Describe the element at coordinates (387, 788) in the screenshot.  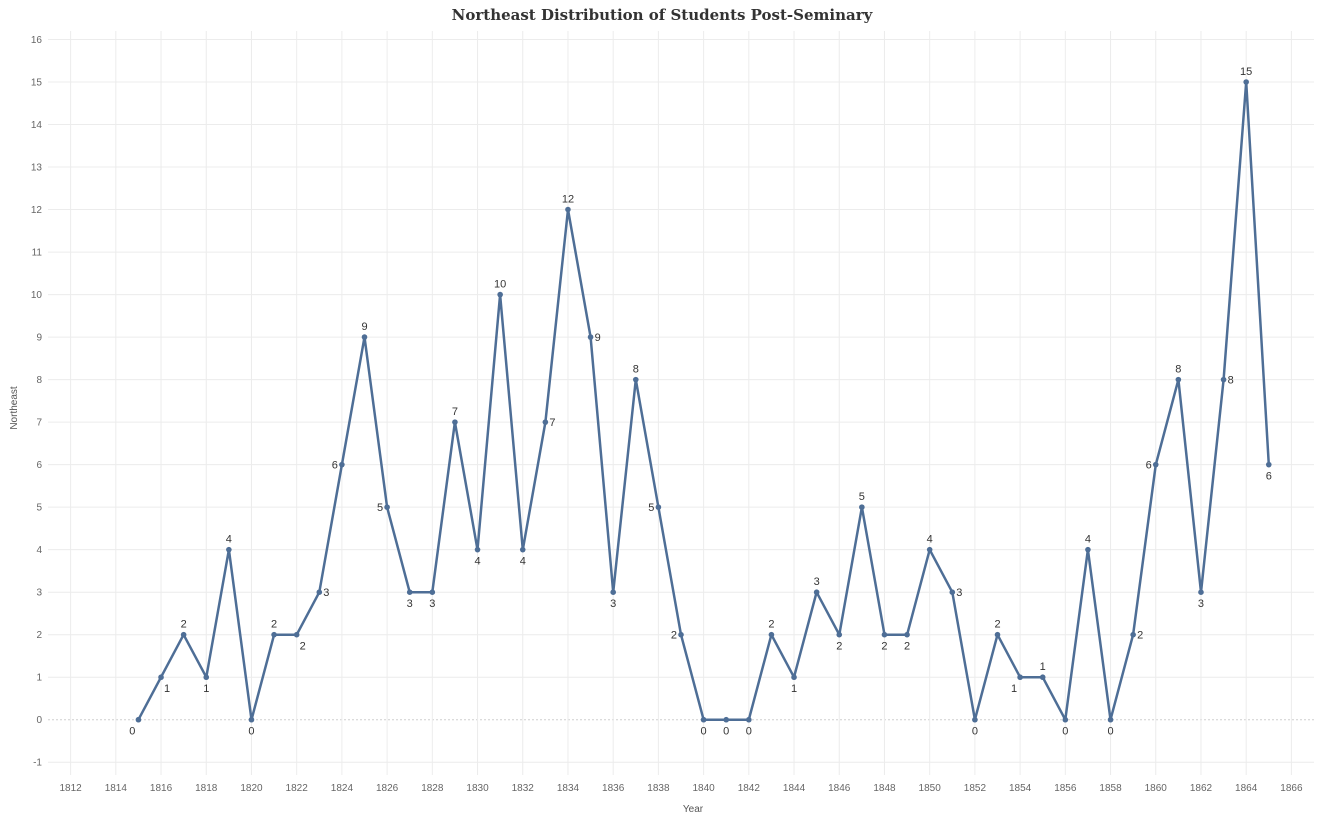
I see `x-tick-label: 1826` at that location.